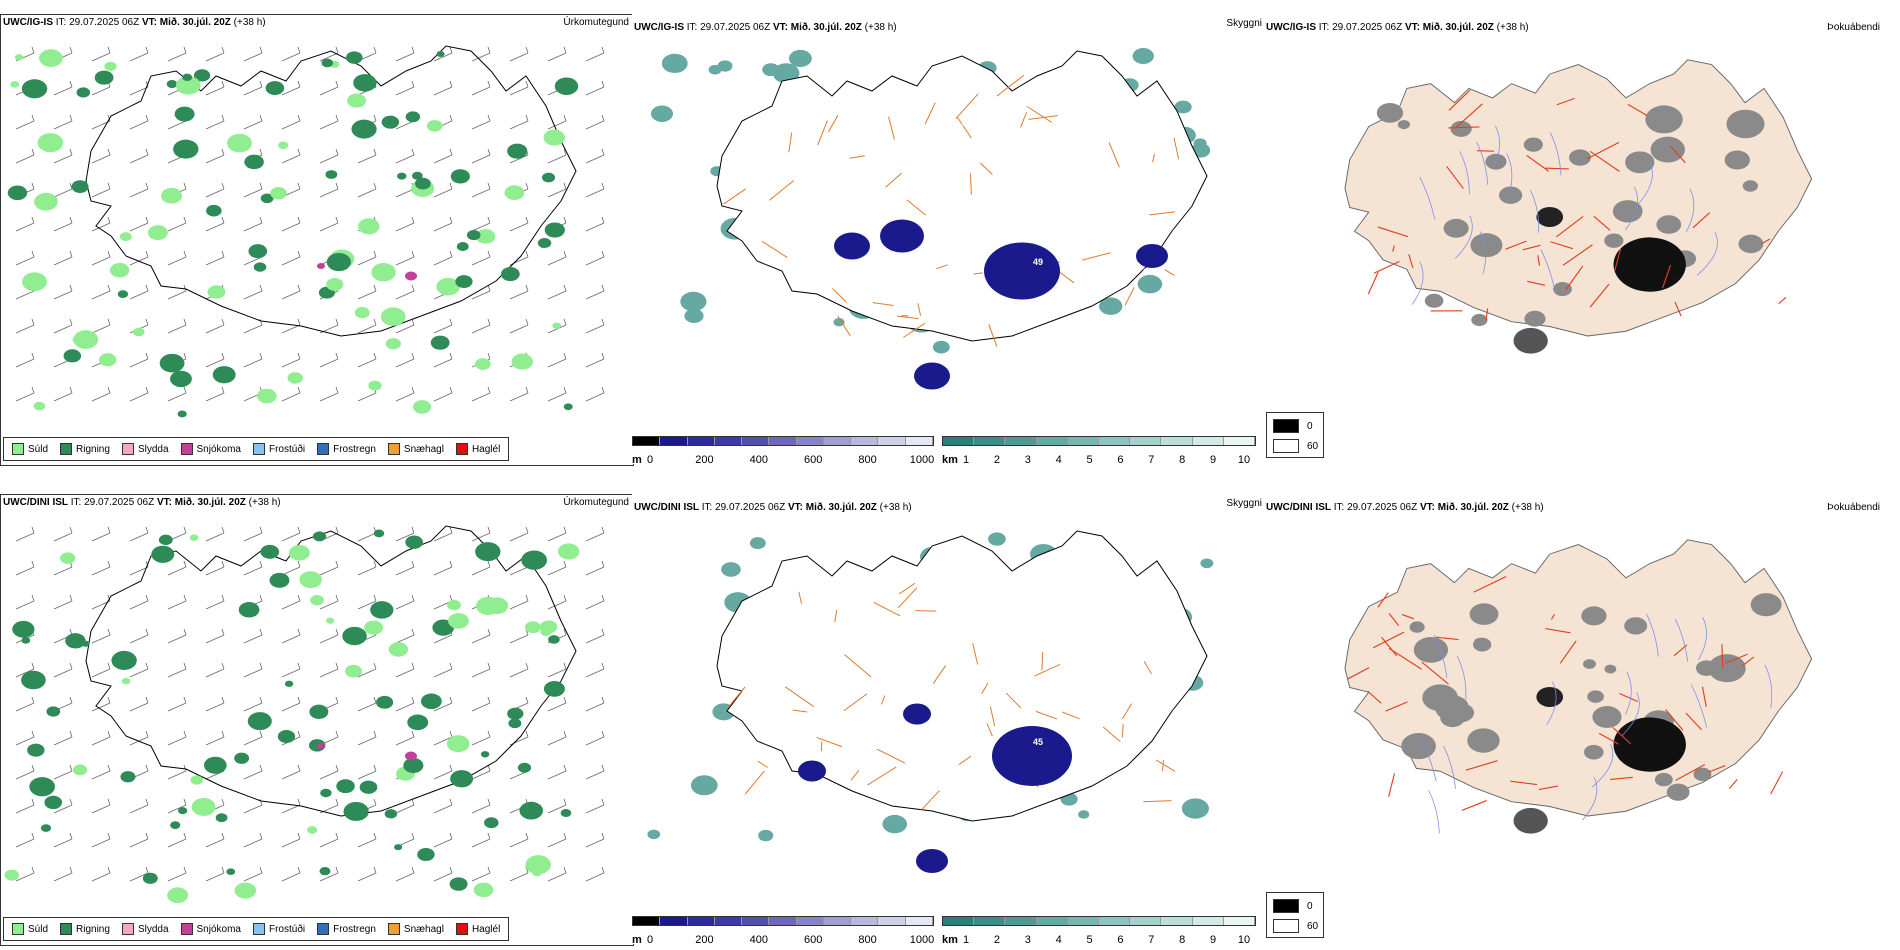 This screenshot has width=1900, height=950. What do you see at coordinates (1295, 915) in the screenshot?
I see `fog-legend: 0 60` at bounding box center [1295, 915].